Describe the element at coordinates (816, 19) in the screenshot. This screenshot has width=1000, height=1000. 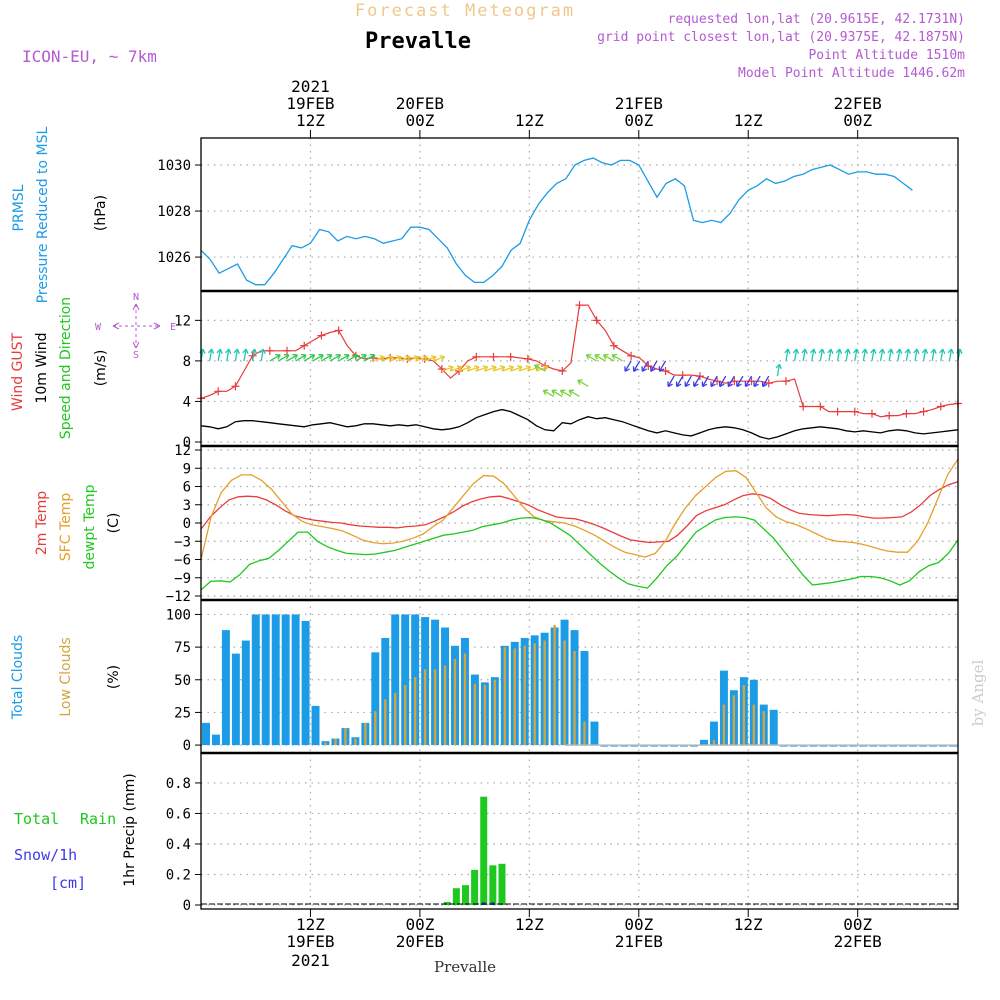
I see `requested-coords: requested lon,lat (20.9615E, 42.1731N)` at that location.